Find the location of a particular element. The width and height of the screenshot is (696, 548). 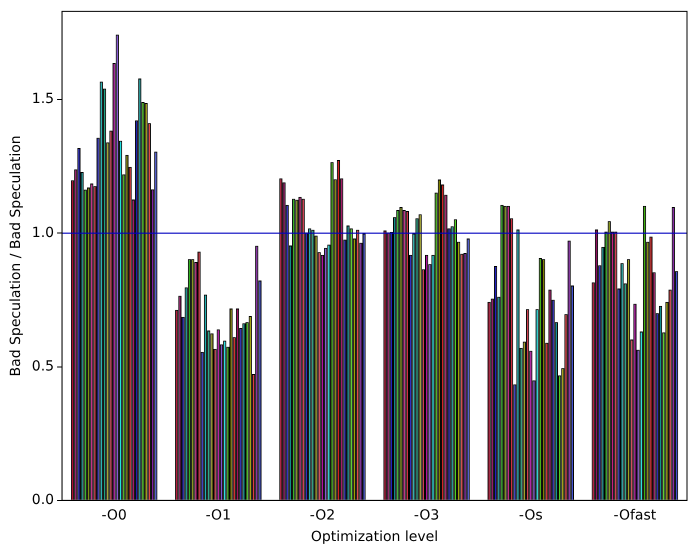

x-tick-label: -O2 is located at coordinates (323, 515).